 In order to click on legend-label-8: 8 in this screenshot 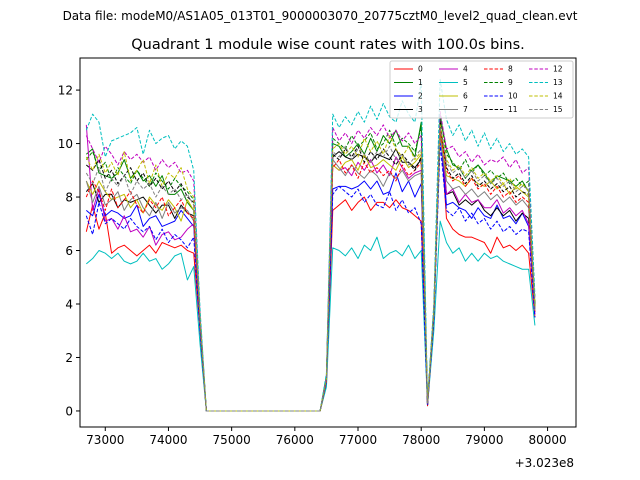, I will do `click(510, 69)`.